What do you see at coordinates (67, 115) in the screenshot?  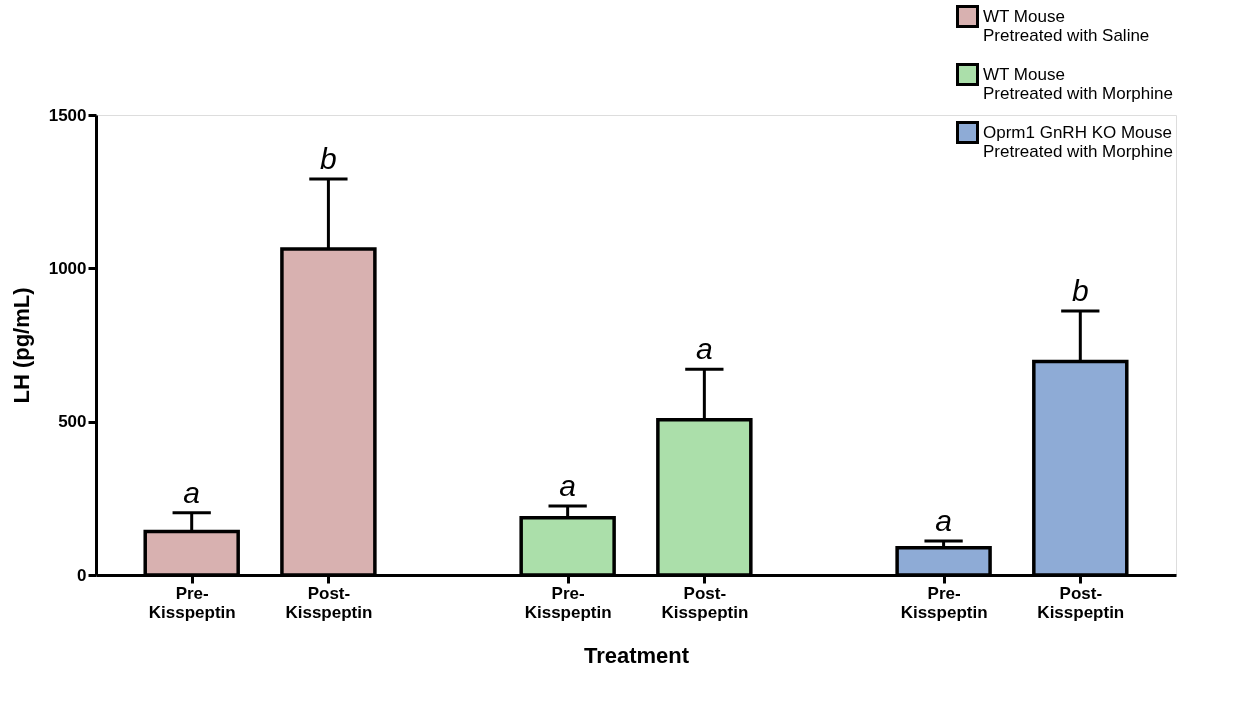 I see `y-tick-label: 1500` at bounding box center [67, 115].